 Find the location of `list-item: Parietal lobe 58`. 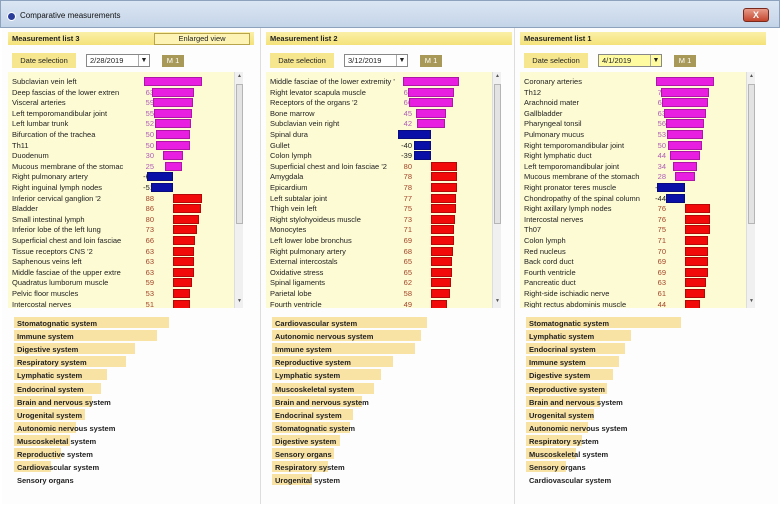

list-item: Parietal lobe 58 is located at coordinates (378, 293).